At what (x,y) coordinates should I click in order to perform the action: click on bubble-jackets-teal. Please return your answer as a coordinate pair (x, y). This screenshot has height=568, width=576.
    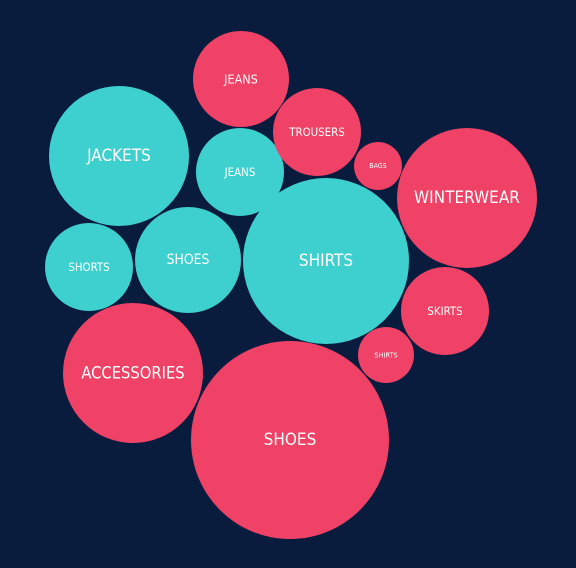
    Looking at the image, I should click on (119, 156).